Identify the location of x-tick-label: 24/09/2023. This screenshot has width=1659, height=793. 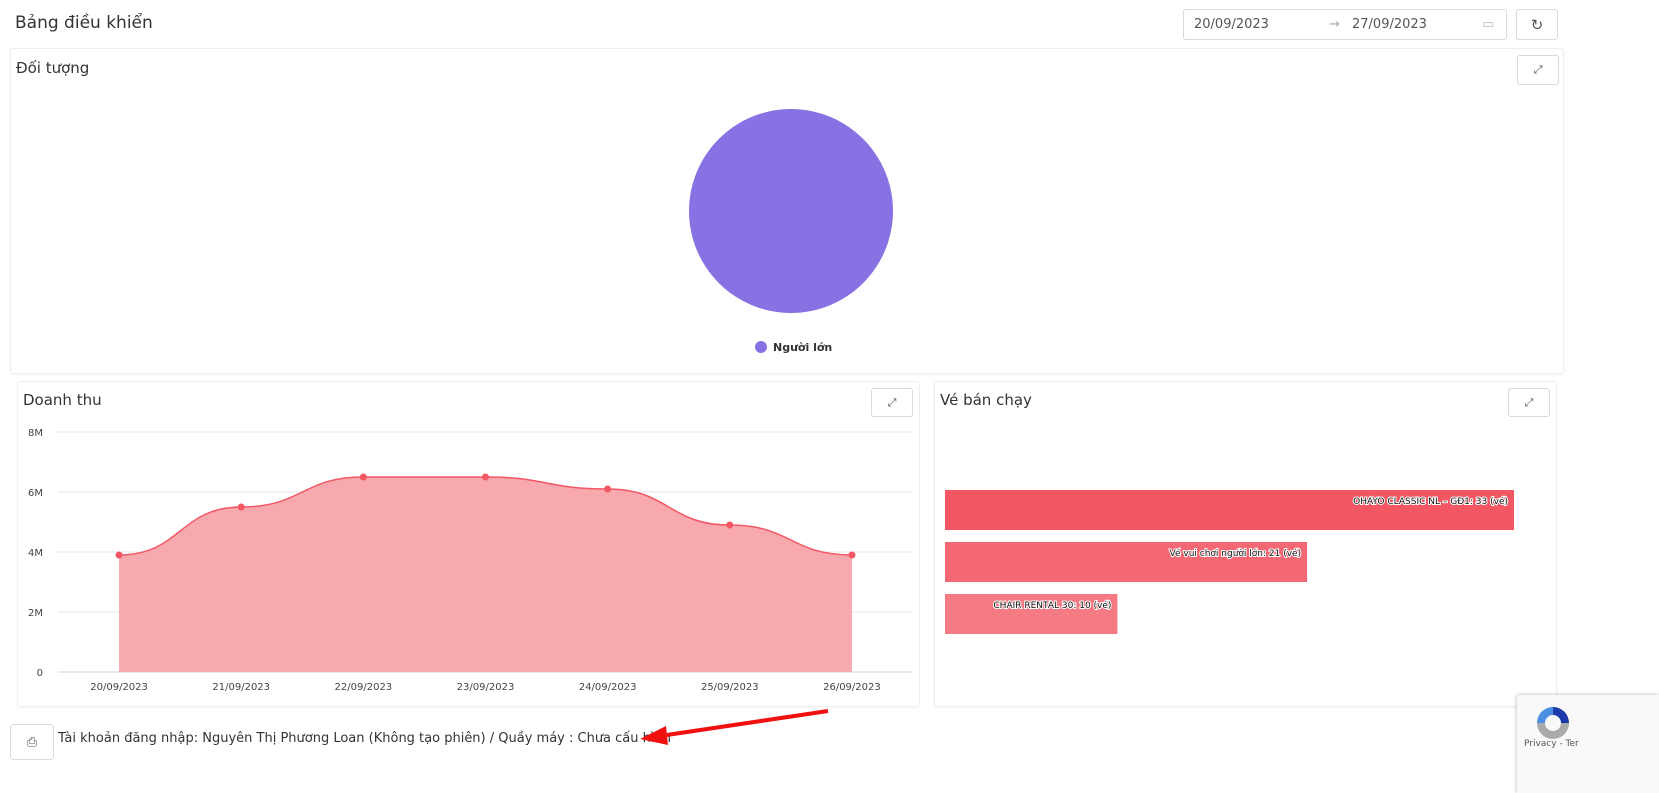
(608, 687).